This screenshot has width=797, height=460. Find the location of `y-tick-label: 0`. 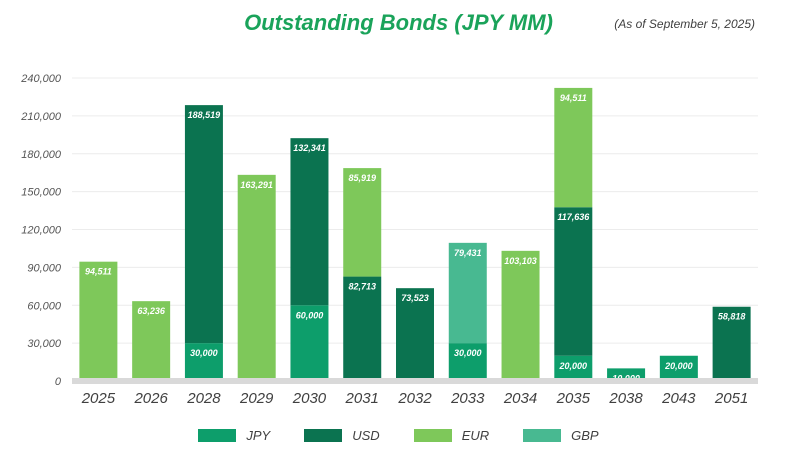

y-tick-label: 0 is located at coordinates (58, 382).